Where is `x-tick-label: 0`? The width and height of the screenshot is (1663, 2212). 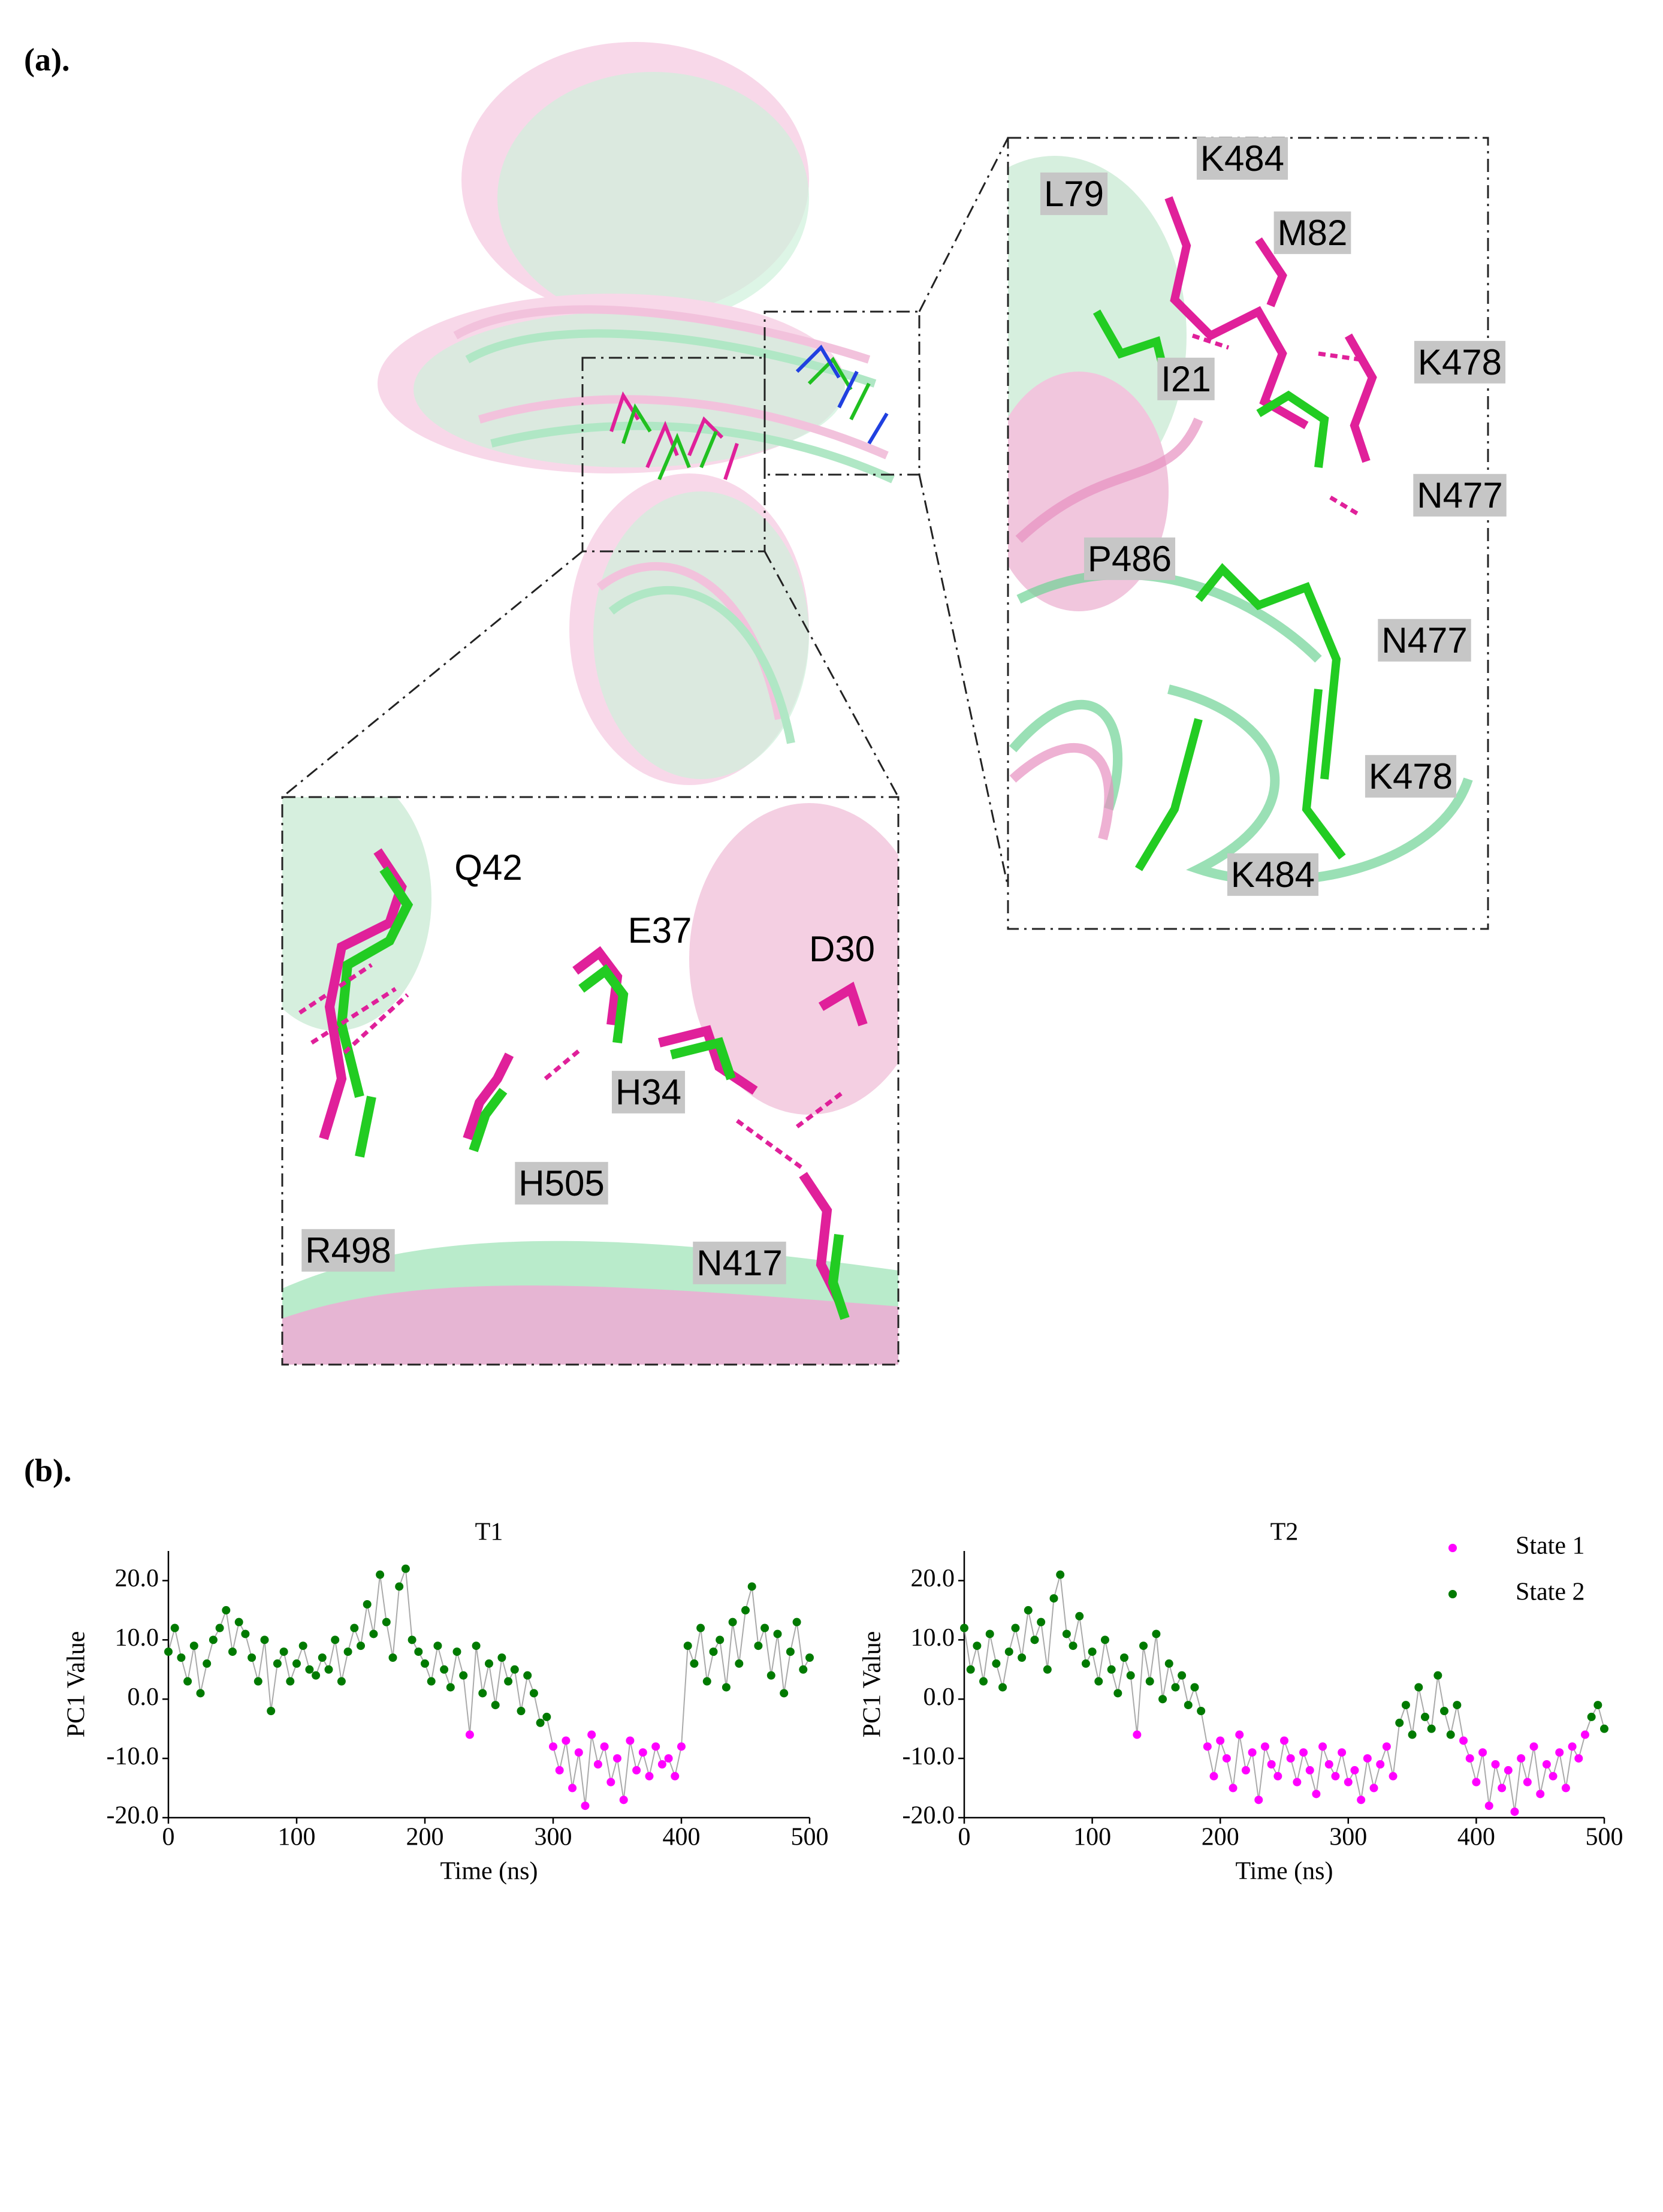 x-tick-label: 0 is located at coordinates (964, 1838).